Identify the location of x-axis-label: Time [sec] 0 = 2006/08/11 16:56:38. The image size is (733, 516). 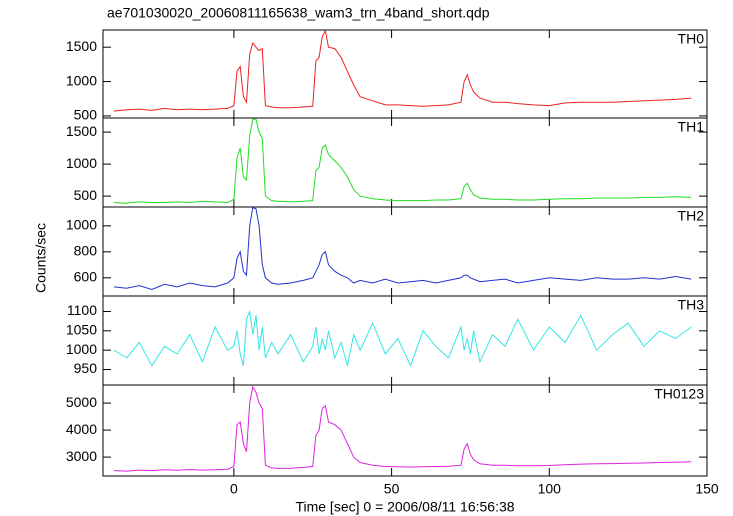
(404, 507).